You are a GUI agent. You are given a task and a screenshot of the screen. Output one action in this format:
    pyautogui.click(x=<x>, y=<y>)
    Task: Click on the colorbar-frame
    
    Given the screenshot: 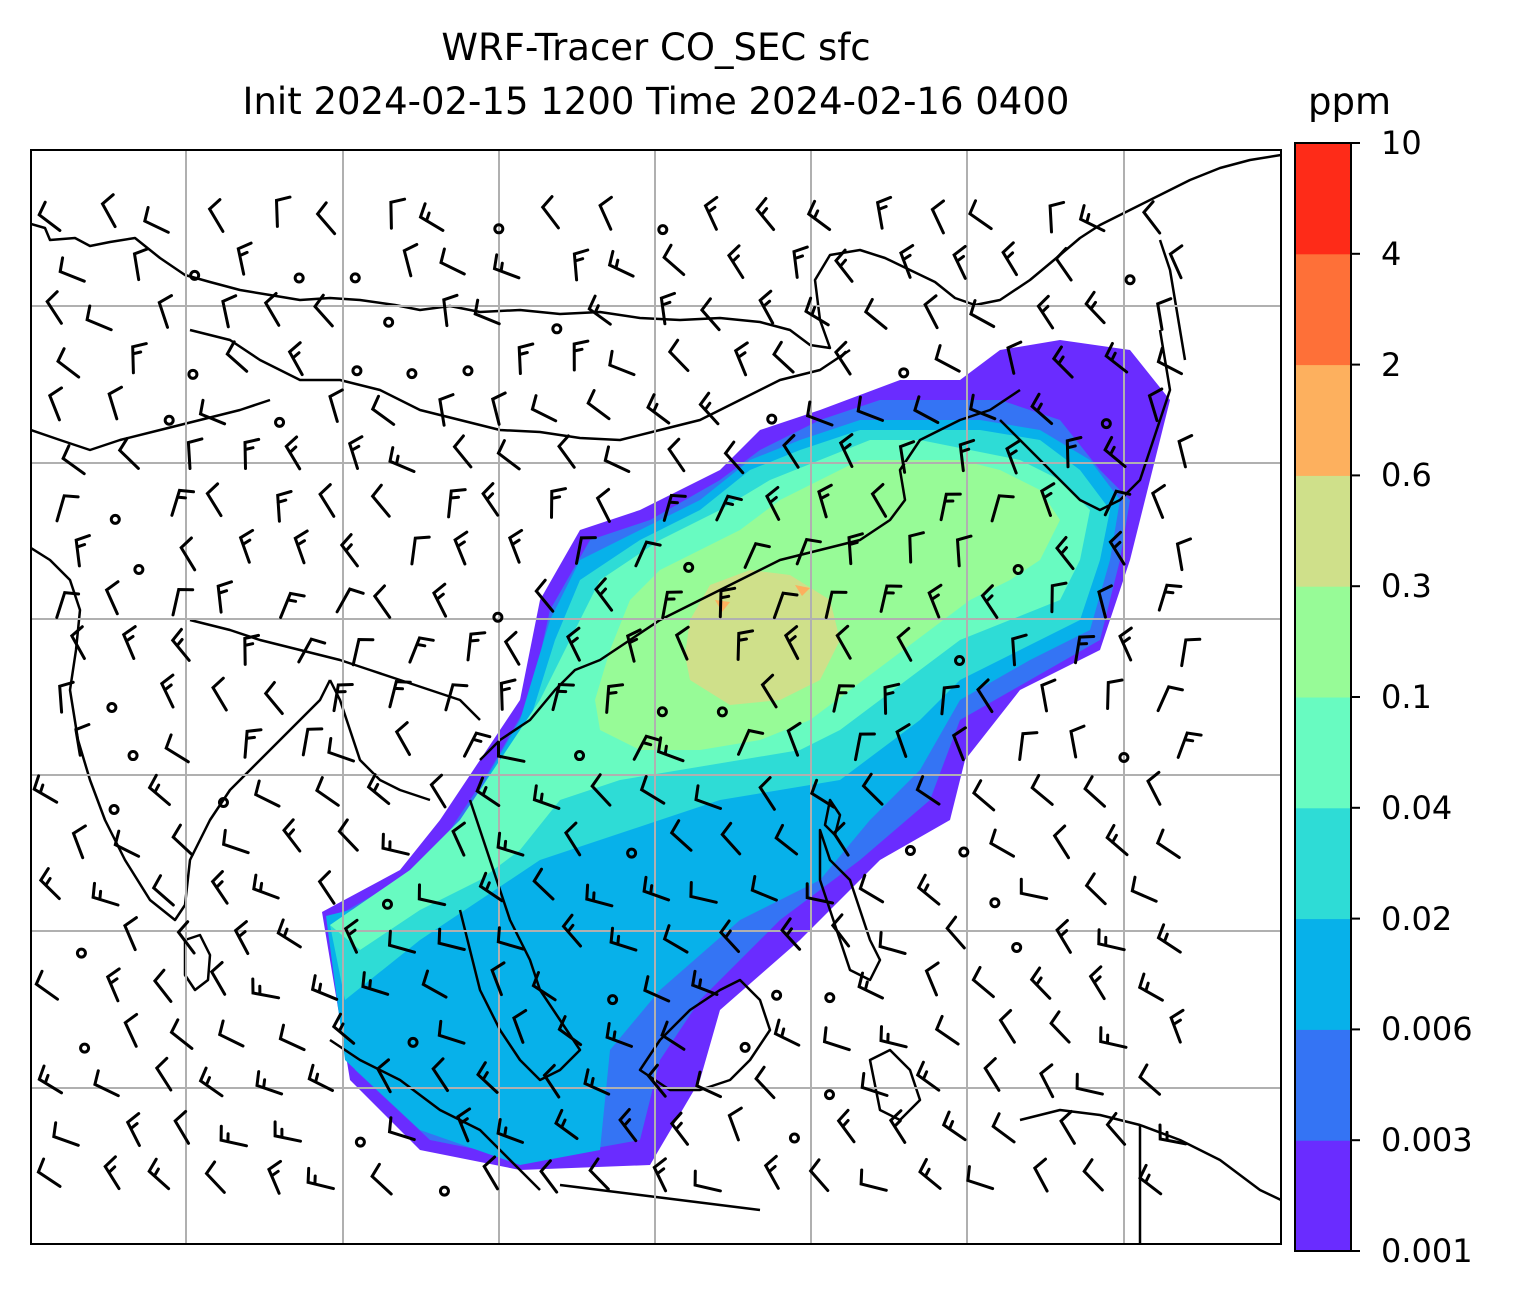 What is the action you would take?
    pyautogui.click(x=1323, y=697)
    